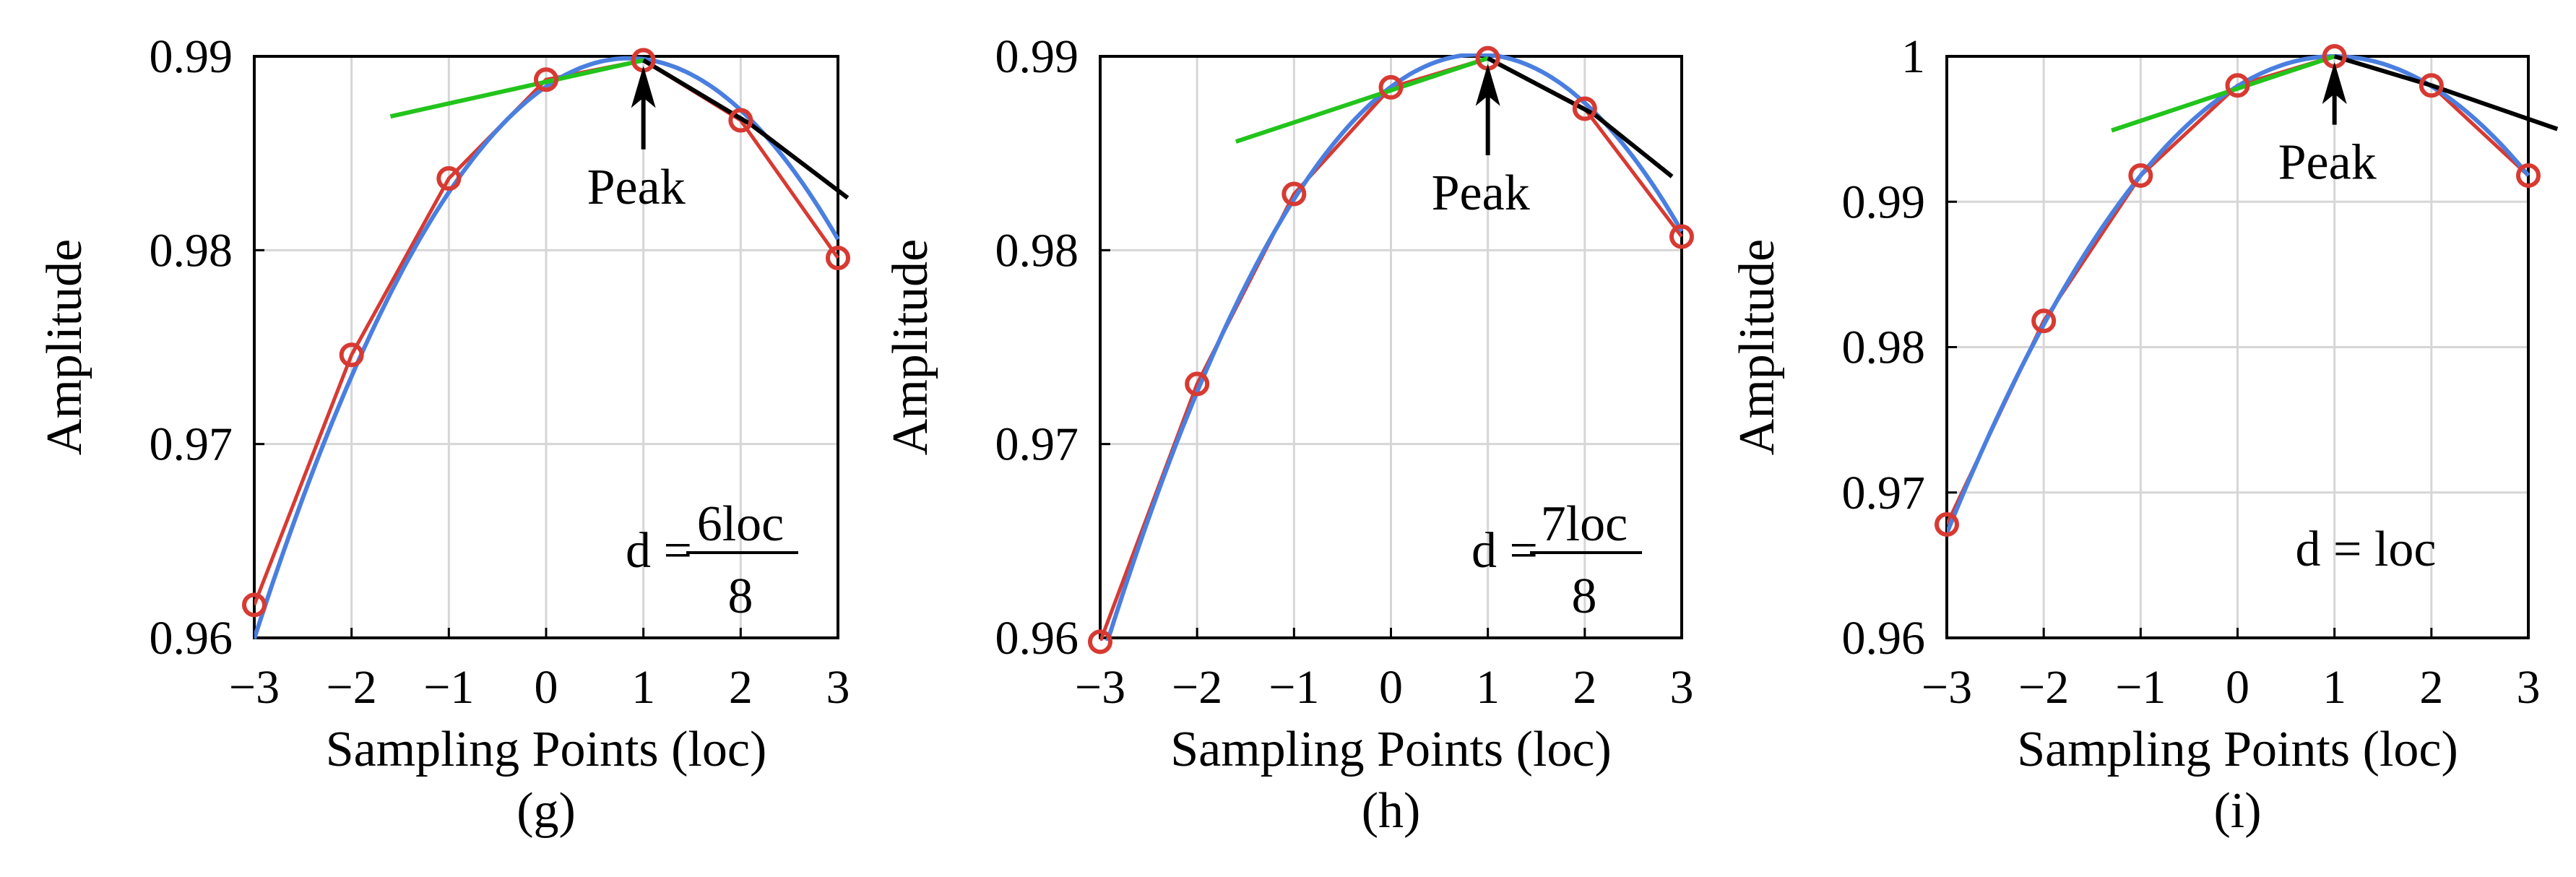 The height and width of the screenshot is (877, 2576). Describe the element at coordinates (2366, 549) in the screenshot. I see `formula-text: d = loc` at that location.